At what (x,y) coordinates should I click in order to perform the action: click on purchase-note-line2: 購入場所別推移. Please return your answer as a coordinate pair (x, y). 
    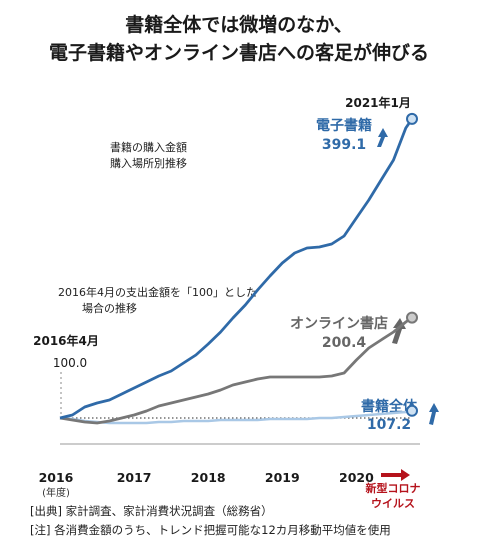
    Looking at the image, I should click on (148, 163).